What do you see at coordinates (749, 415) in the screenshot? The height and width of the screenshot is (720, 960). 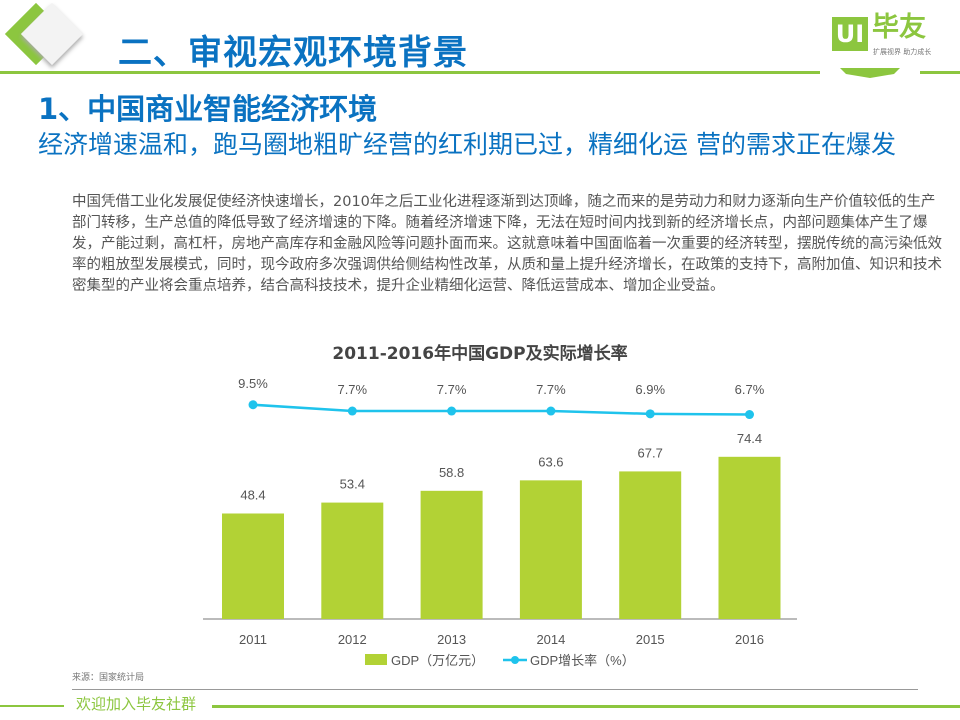 I see `growth-point-2016` at bounding box center [749, 415].